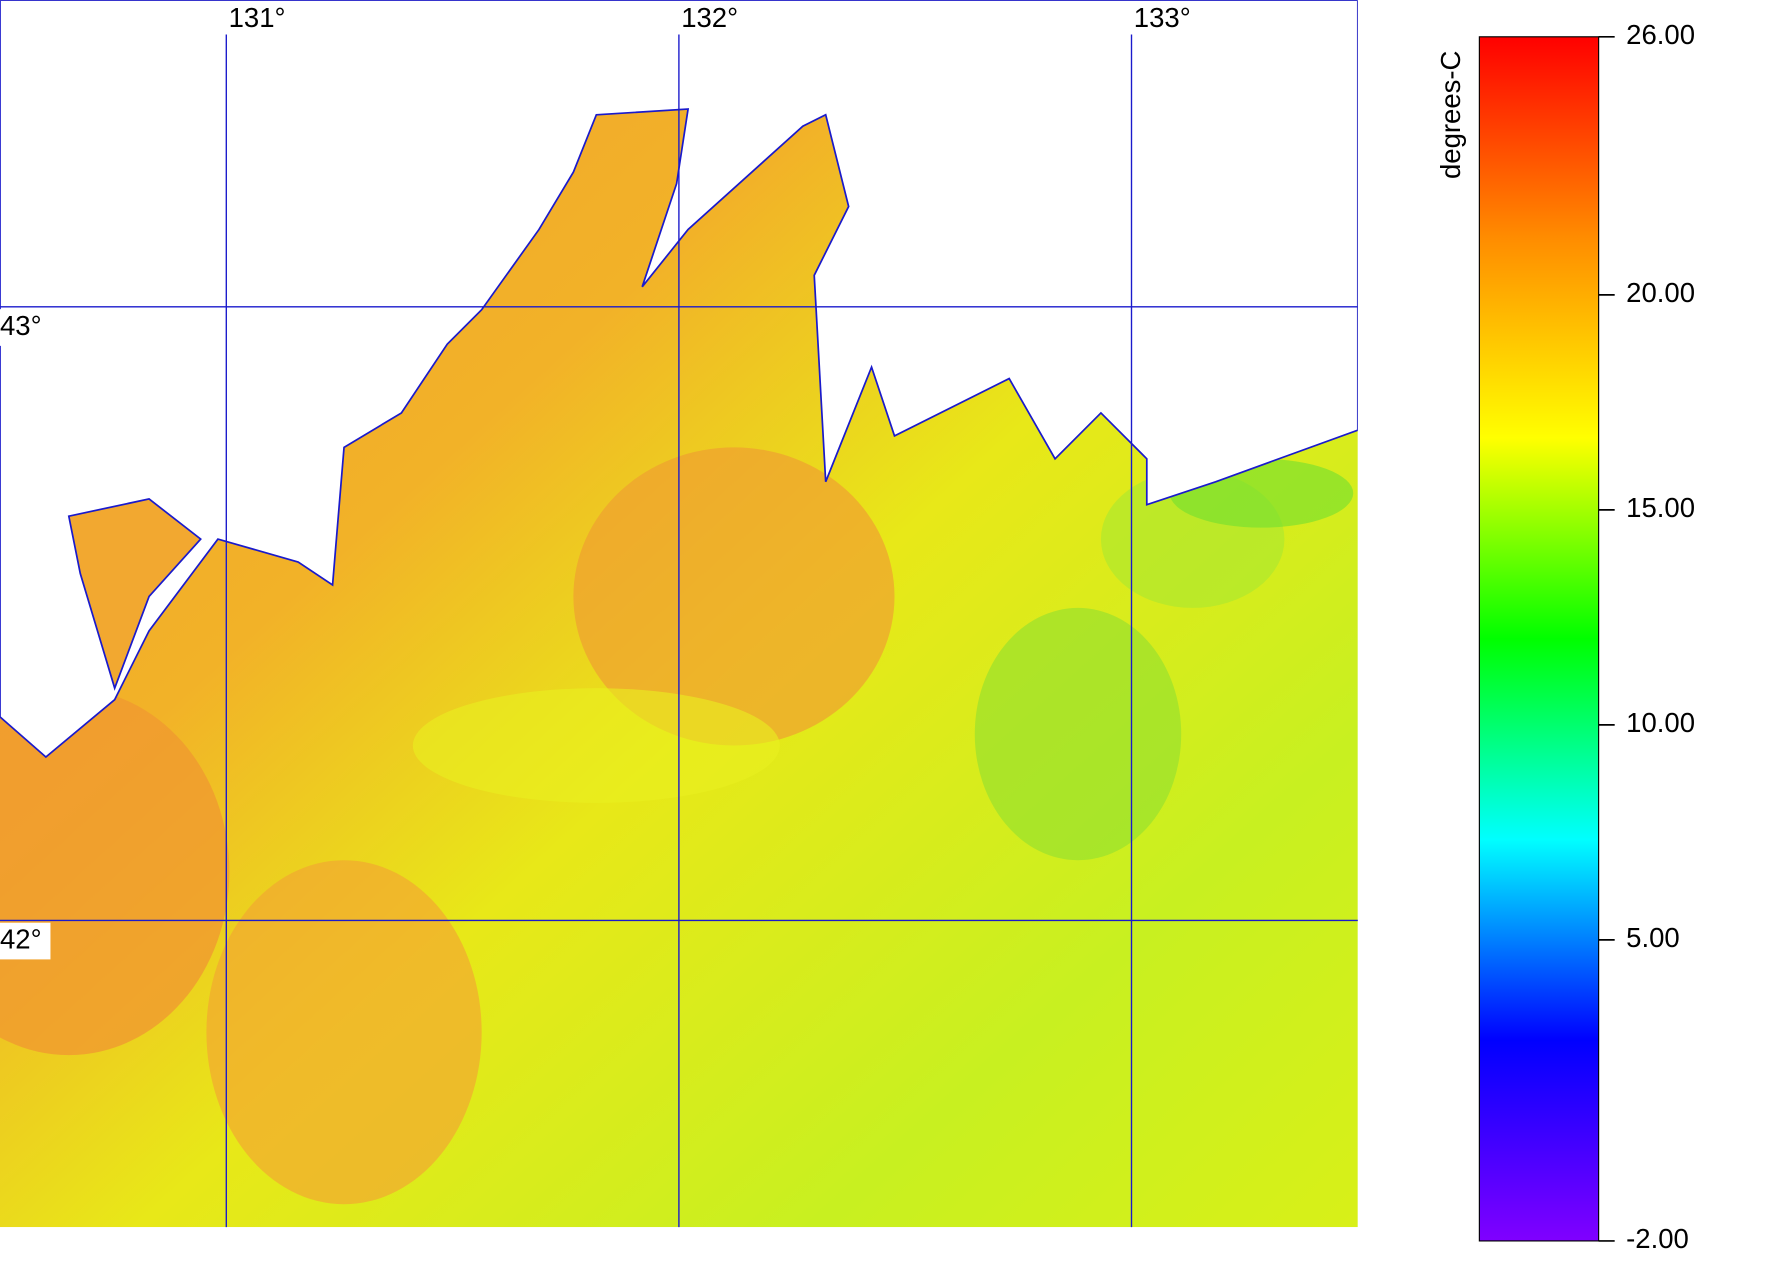  I want to click on colorbar-label: degrees-C, so click(1450, 115).